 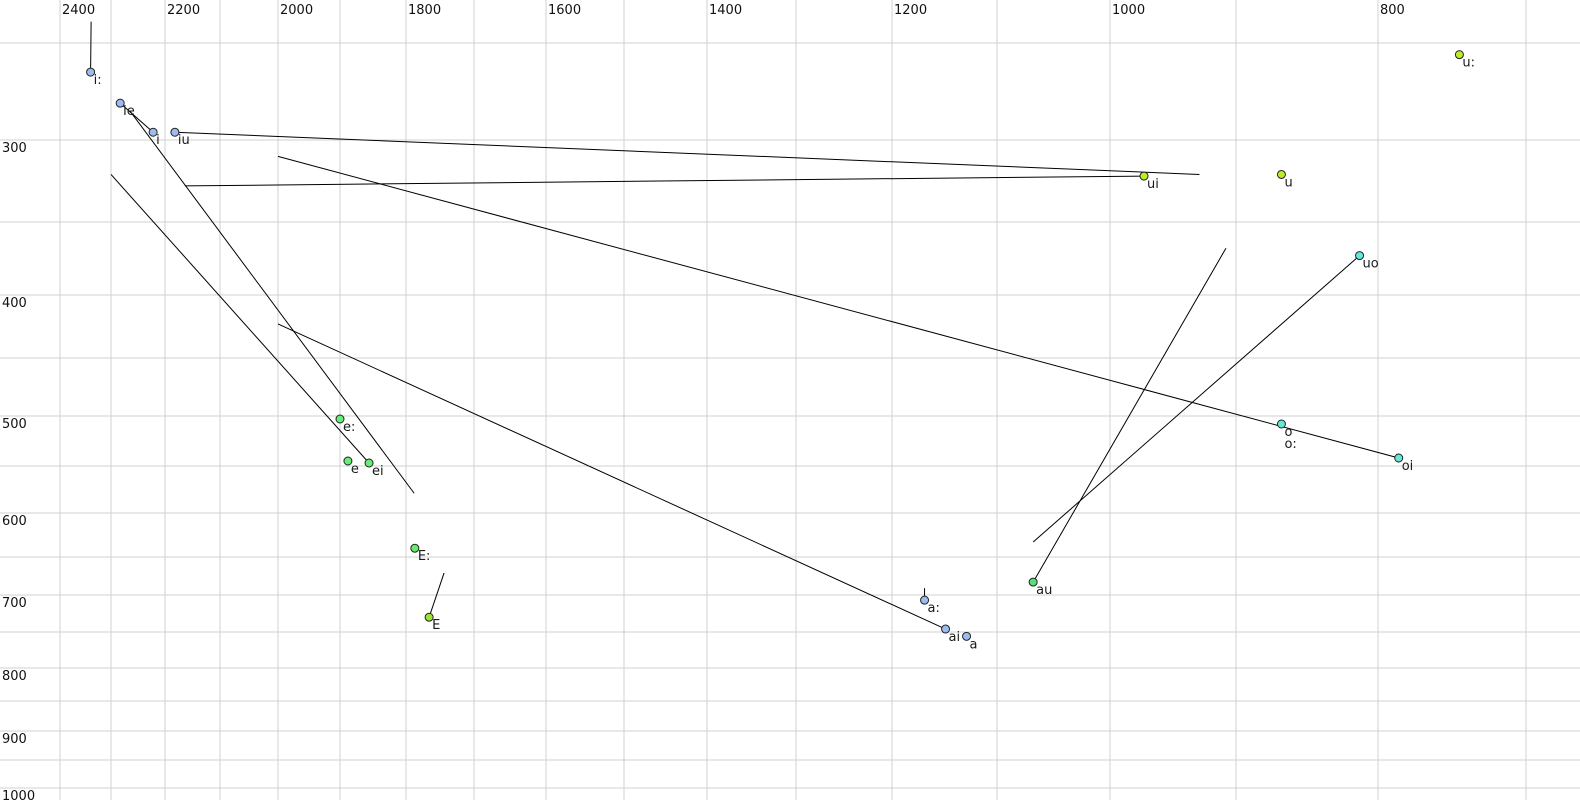 What do you see at coordinates (98, 80) in the screenshot?
I see `point-label: i:` at bounding box center [98, 80].